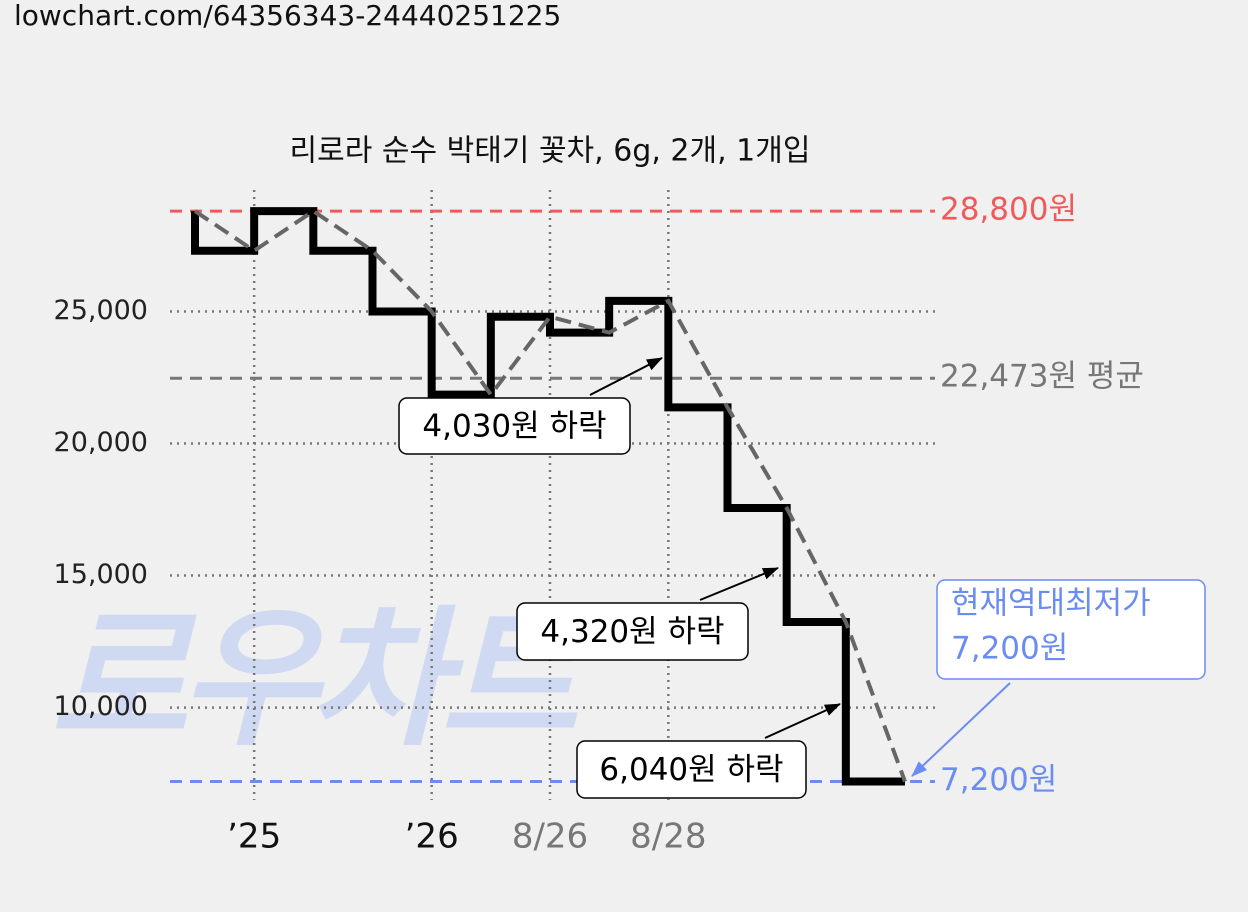 Image resolution: width=1248 pixels, height=912 pixels. I want to click on url: lowchart.com/64356343-24440251225, so click(287, 16).